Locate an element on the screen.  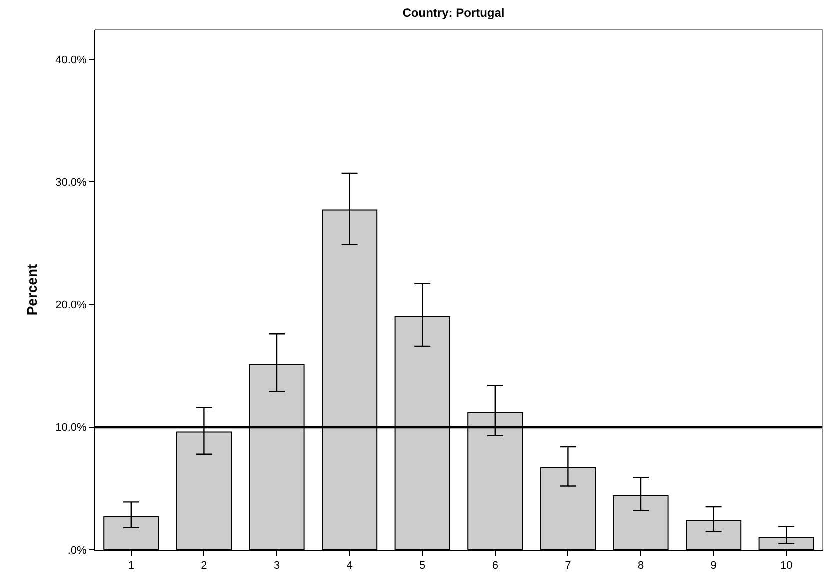
x-tick-label: 10 is located at coordinates (786, 566).